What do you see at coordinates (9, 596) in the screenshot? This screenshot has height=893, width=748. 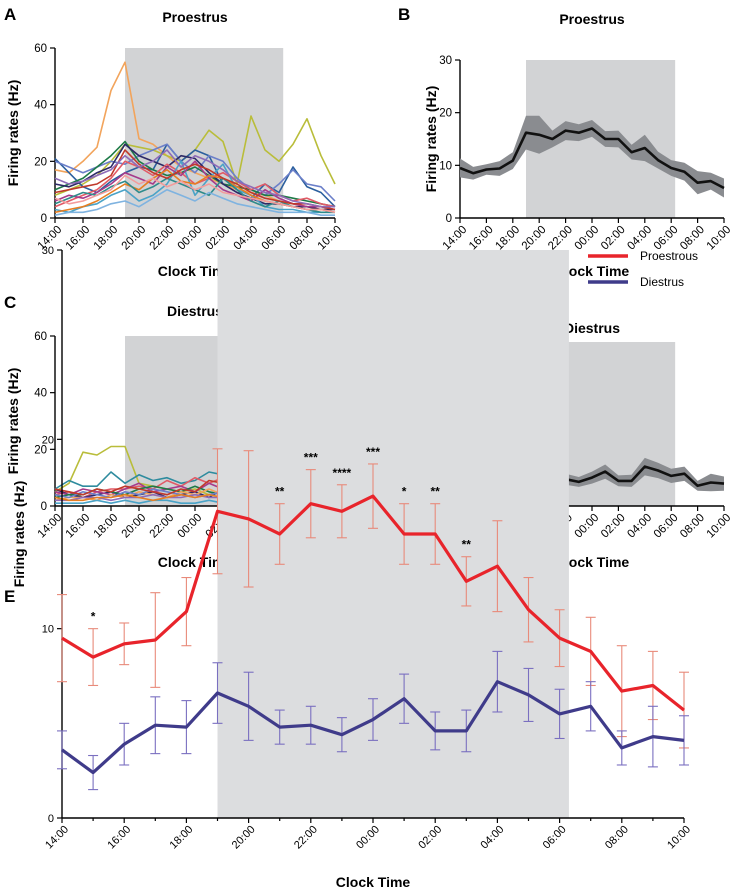 I see `panel-letter: E` at bounding box center [9, 596].